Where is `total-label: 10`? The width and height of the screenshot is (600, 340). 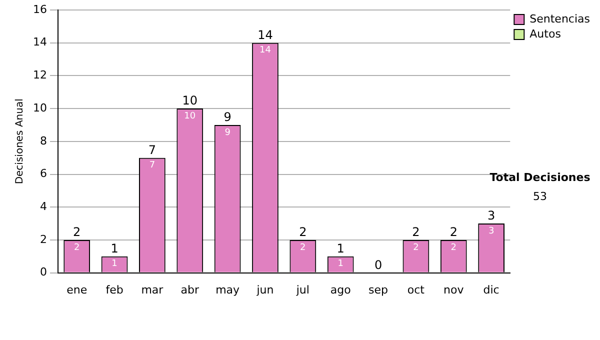
total-label: 10 is located at coordinates (190, 101).